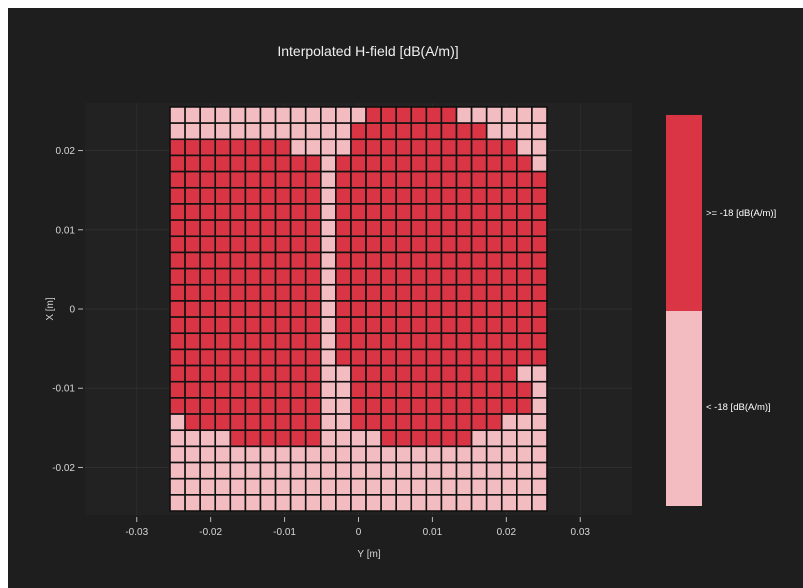 The height and width of the screenshot is (588, 803). I want to click on x-axis-label: Y [m], so click(368, 554).